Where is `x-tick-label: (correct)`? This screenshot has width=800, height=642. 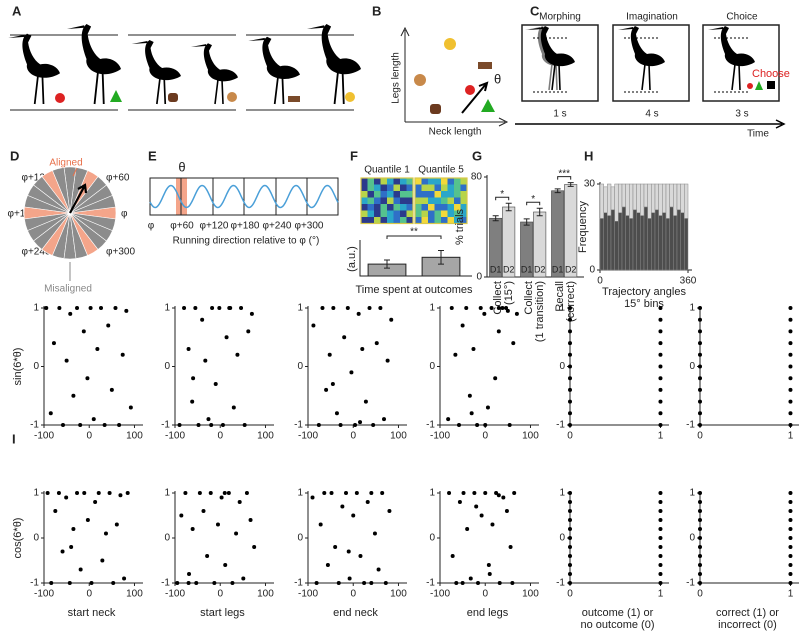
x-tick-label: (correct) is located at coordinates (571, 301).